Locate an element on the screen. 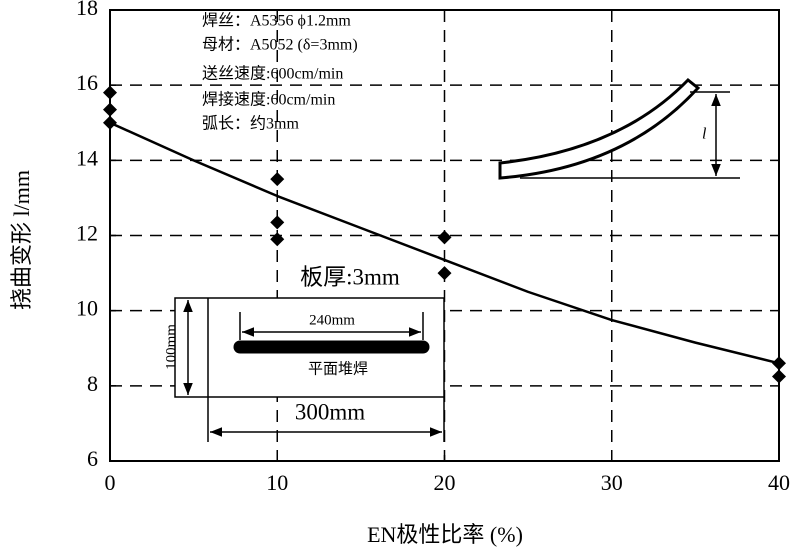 The height and width of the screenshot is (552, 791). bent-plate-sketch is located at coordinates (599, 128).